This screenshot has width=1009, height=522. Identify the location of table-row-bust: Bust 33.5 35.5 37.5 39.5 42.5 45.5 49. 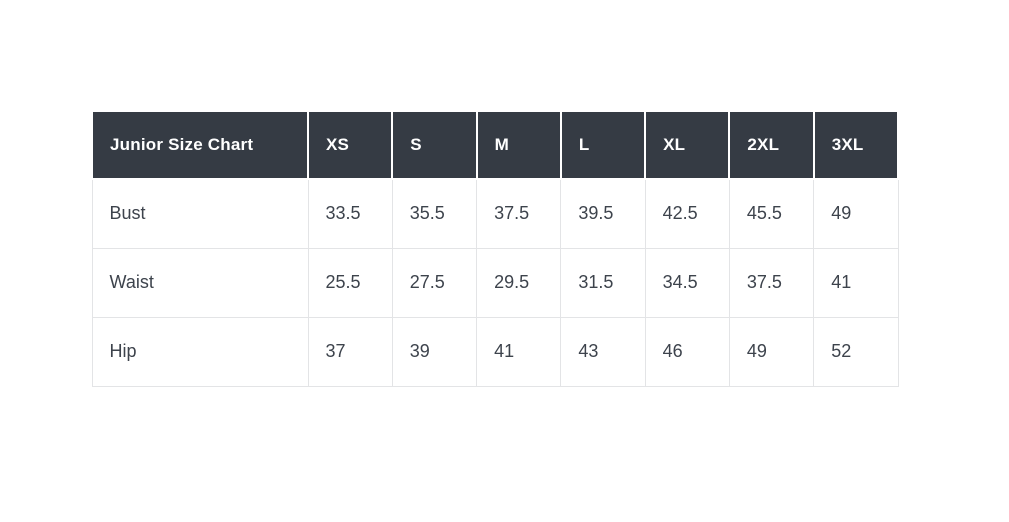
(495, 213).